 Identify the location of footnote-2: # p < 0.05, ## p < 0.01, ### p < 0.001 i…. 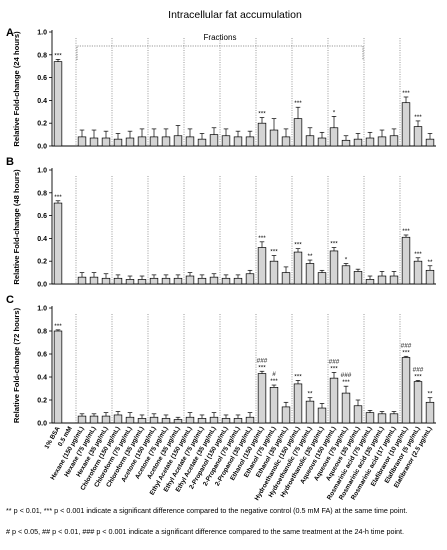
(205, 531).